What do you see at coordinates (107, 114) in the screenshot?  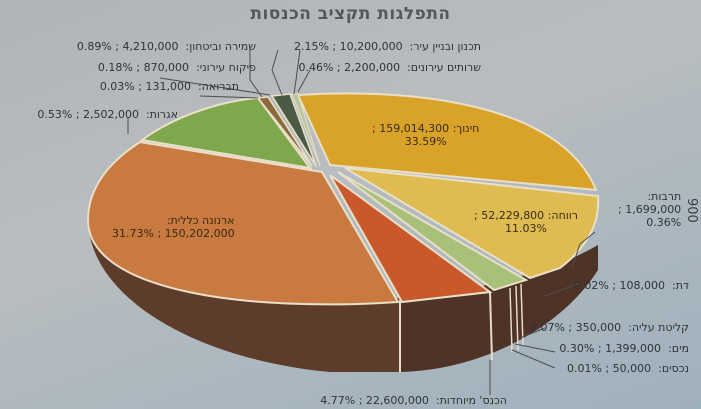 I see `label-fees: אגרות: 0.53% ; 2,502,000` at bounding box center [107, 114].